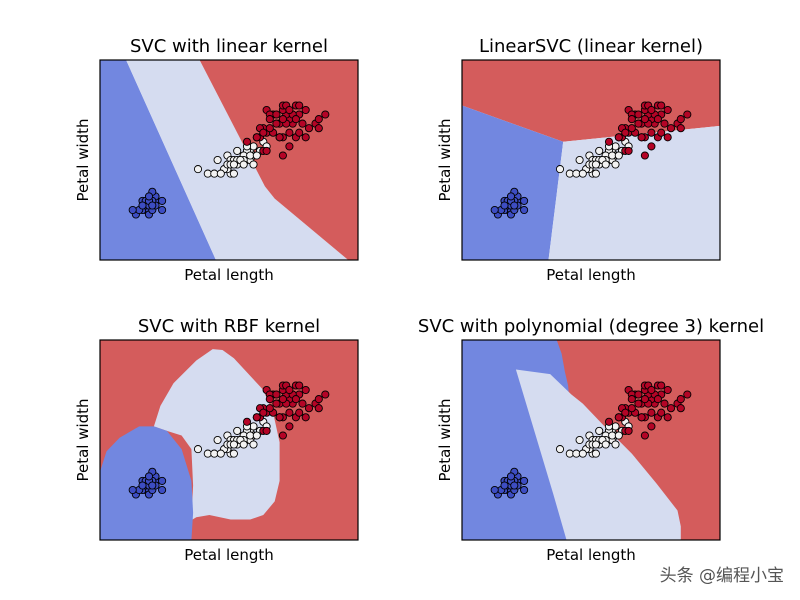 Image resolution: width=800 pixels, height=600 pixels. Describe the element at coordinates (721, 576) in the screenshot. I see `watermark-text: 头条 @编程小宝` at that location.